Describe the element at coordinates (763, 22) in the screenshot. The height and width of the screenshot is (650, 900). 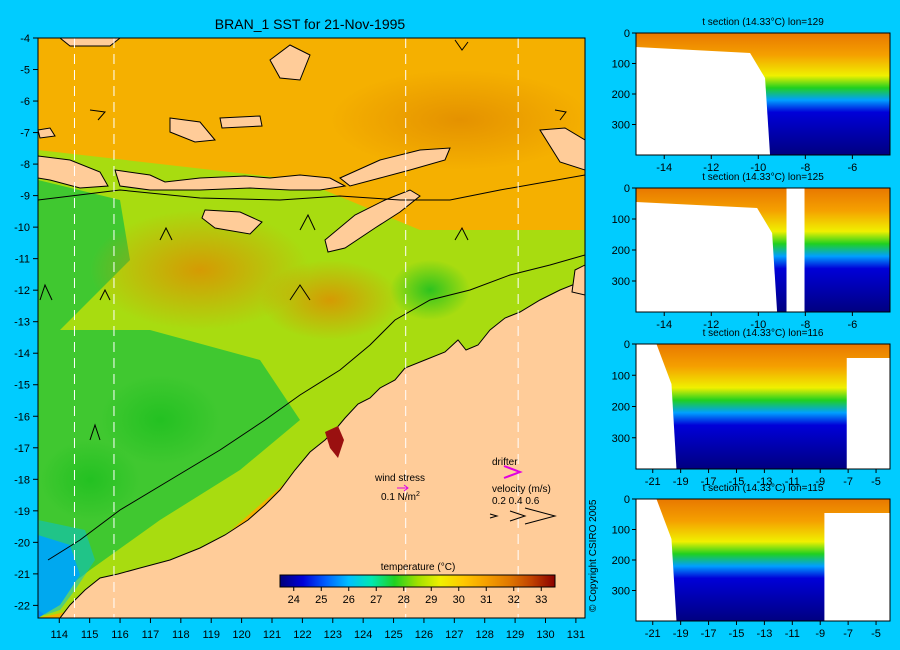
I see `section-title: t section (14.33°C) lon=129` at that location.